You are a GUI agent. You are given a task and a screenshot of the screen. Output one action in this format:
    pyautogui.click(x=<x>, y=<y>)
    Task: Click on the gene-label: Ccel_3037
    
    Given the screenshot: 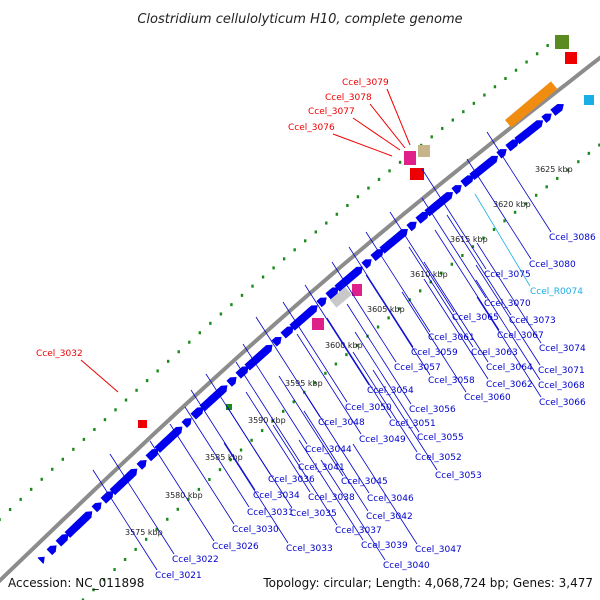 What is the action you would take?
    pyautogui.click(x=358, y=531)
    